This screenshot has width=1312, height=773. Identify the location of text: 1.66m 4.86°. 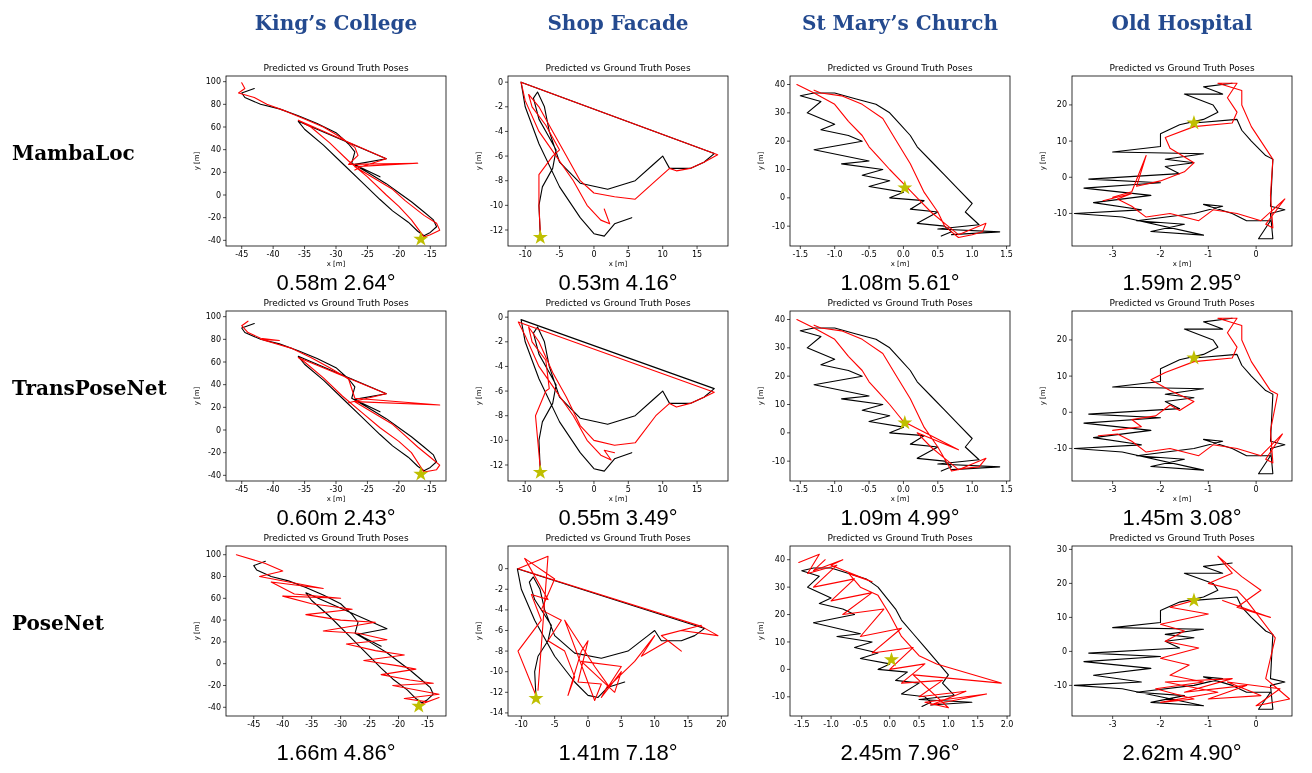
(336, 752).